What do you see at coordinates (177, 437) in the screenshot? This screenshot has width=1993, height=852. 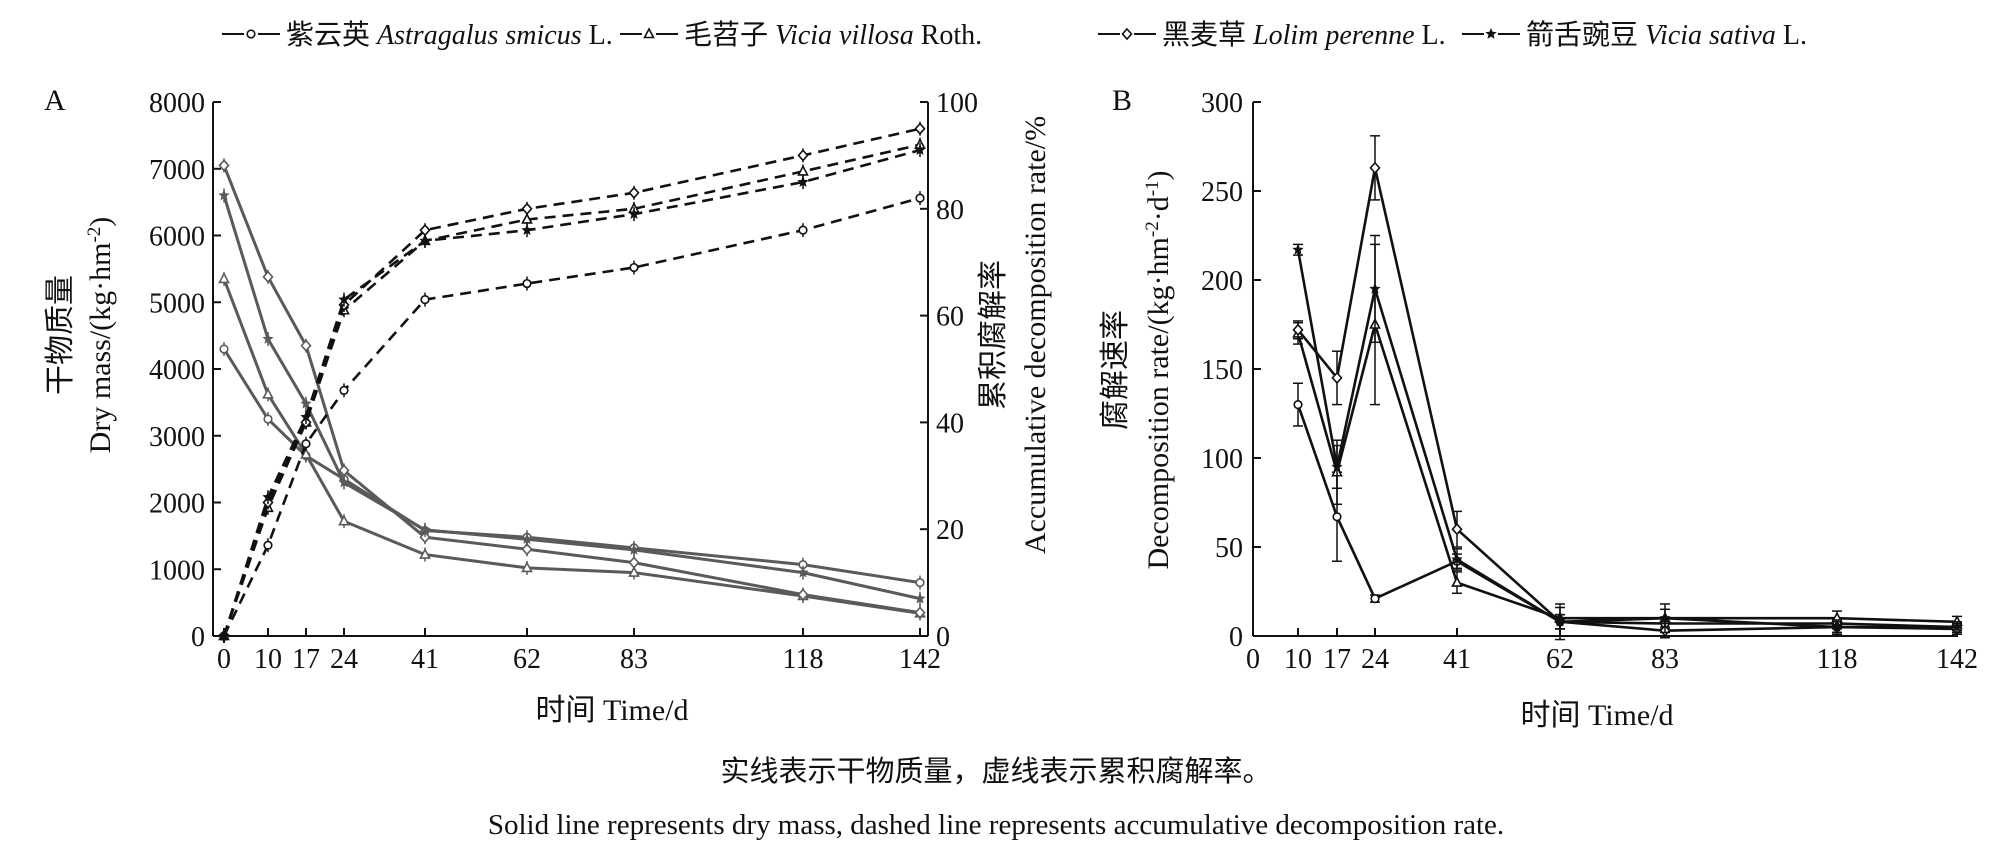 I see `y-tick-label: 3000` at bounding box center [177, 437].